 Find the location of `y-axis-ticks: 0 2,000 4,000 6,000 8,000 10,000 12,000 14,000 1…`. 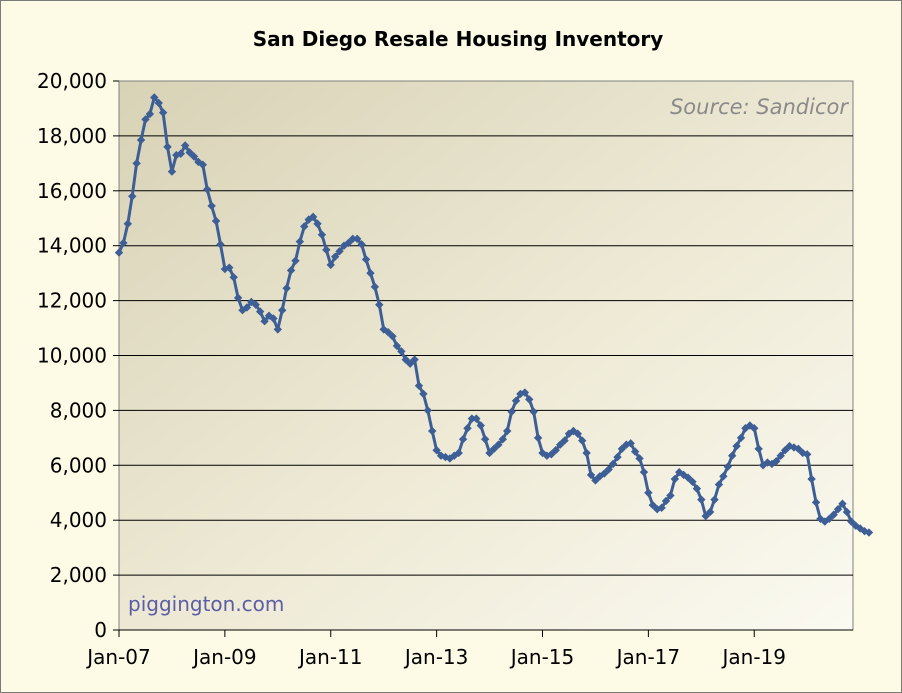

y-axis-ticks: 0 2,000 4,000 6,000 8,000 10,000 12,000 14,000 1… is located at coordinates (78, 355).